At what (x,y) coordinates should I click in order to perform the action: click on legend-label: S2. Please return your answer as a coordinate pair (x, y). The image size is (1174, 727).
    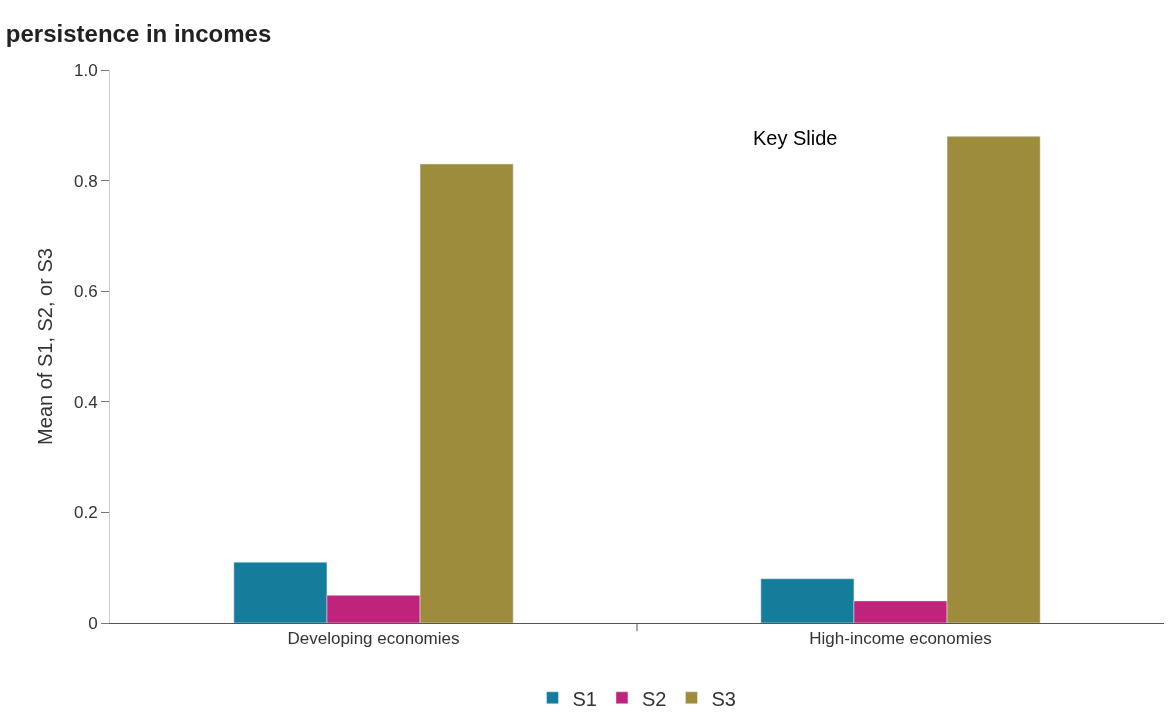
    Looking at the image, I should click on (654, 698).